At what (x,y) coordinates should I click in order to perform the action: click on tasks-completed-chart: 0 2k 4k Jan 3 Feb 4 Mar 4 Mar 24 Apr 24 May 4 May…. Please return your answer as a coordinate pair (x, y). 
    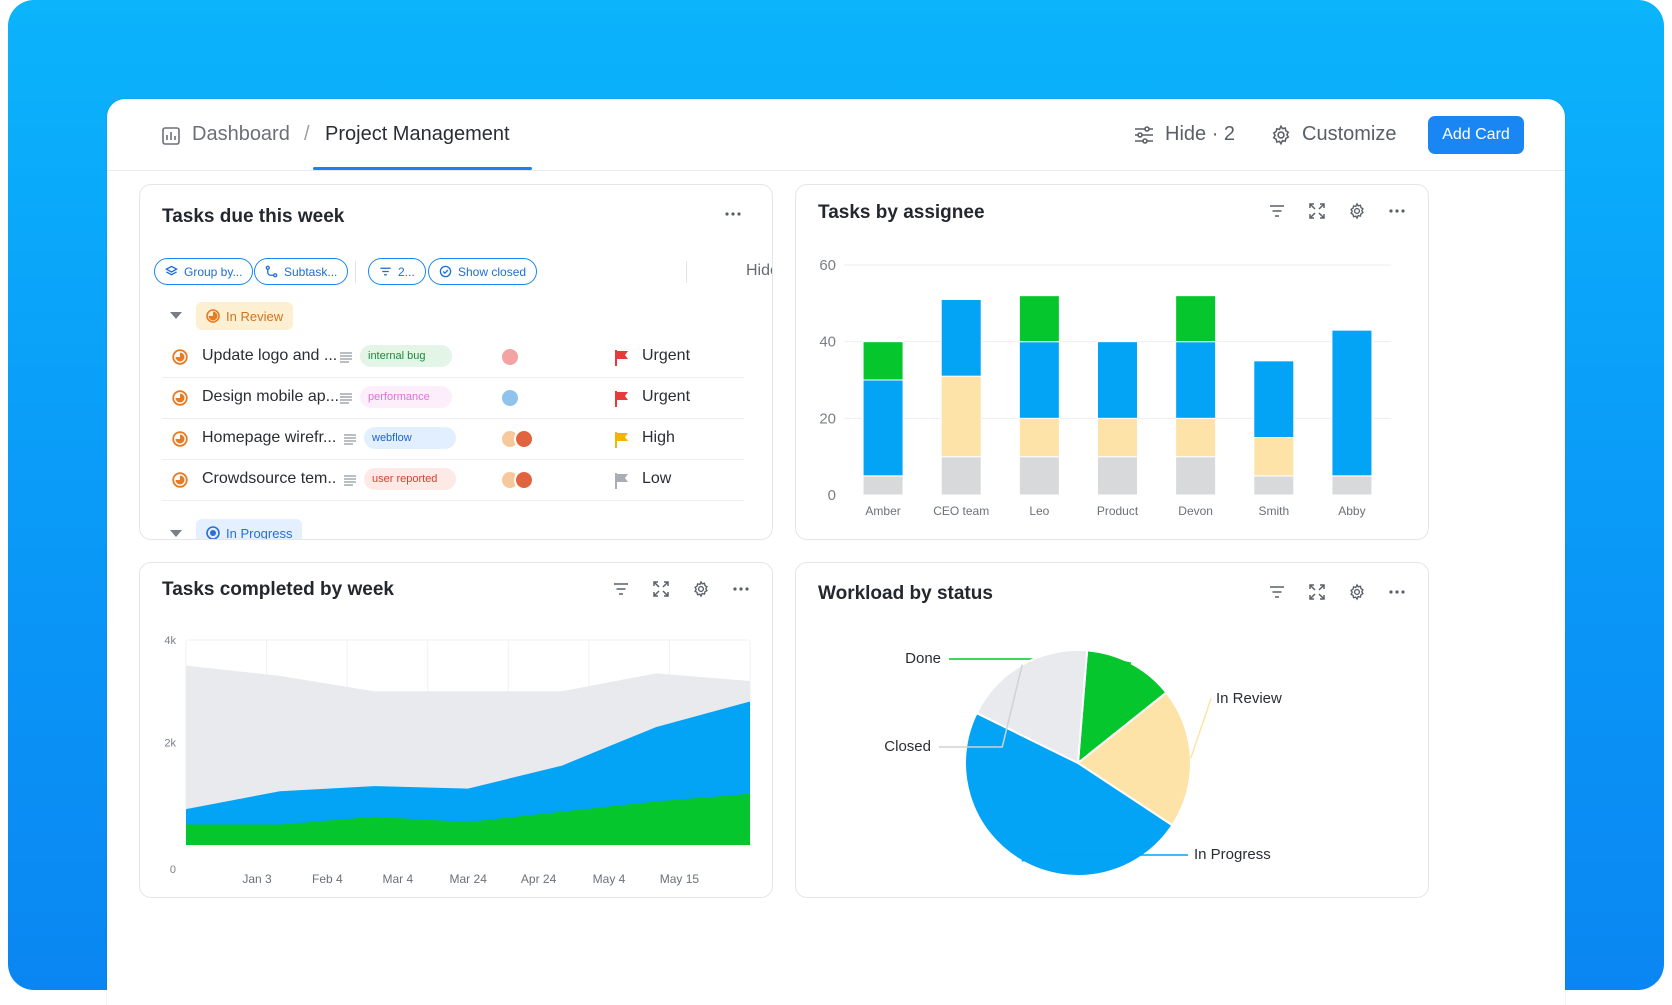
    Looking at the image, I should click on (457, 760).